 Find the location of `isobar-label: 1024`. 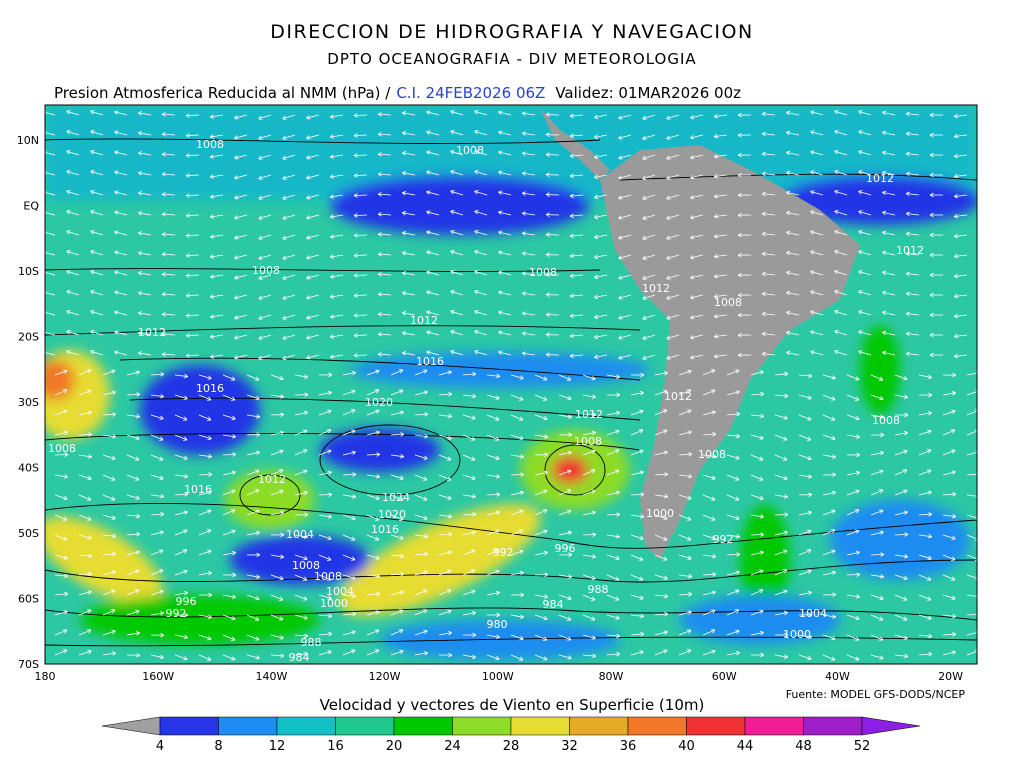

isobar-label: 1024 is located at coordinates (396, 497).